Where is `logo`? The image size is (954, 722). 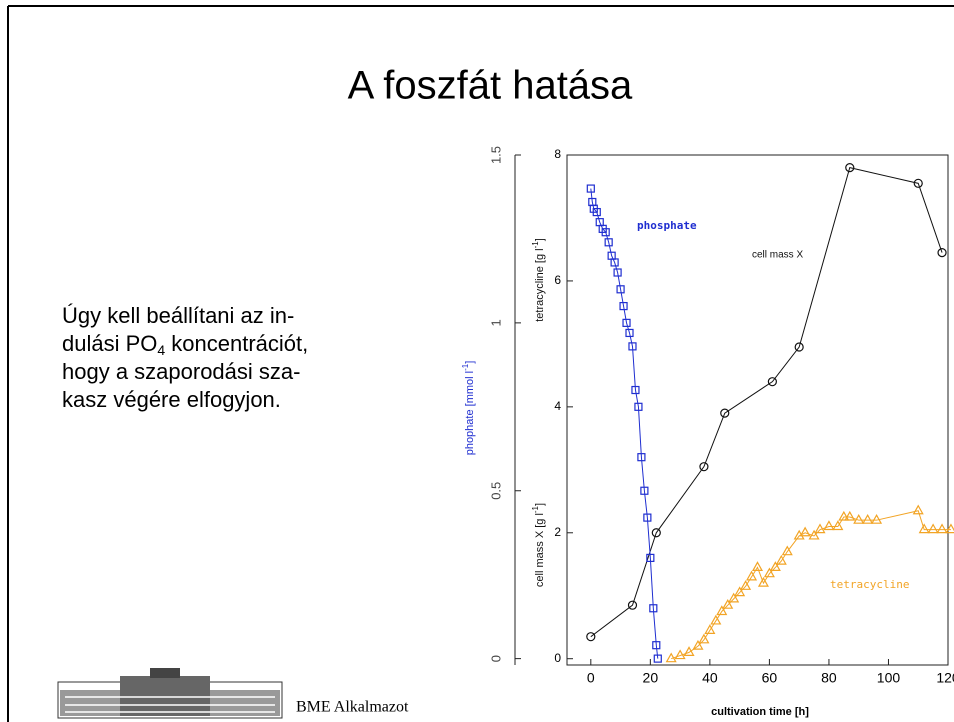 logo is located at coordinates (170, 693).